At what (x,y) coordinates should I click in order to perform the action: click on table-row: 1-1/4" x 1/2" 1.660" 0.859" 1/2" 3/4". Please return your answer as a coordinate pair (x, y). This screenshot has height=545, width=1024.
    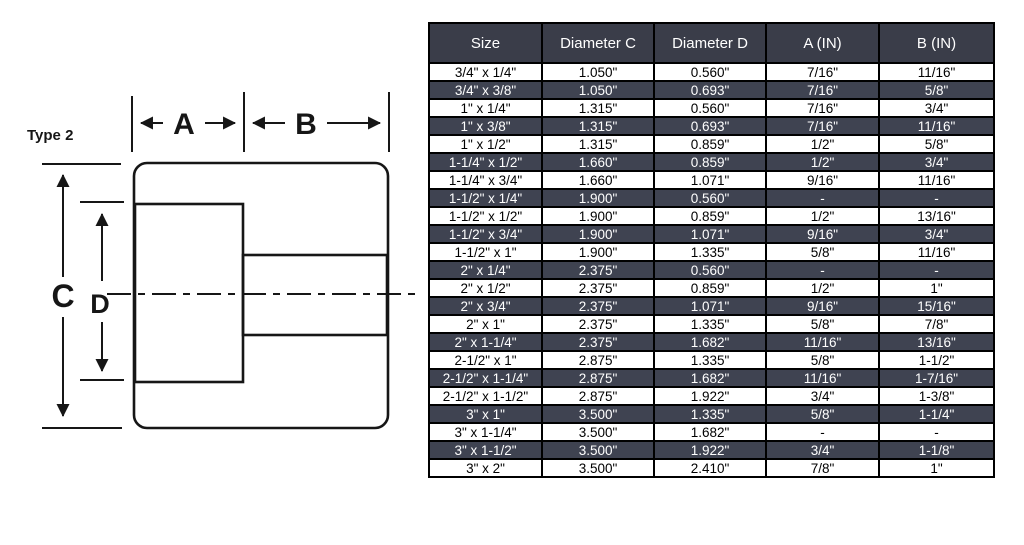
    Looking at the image, I should click on (711, 162).